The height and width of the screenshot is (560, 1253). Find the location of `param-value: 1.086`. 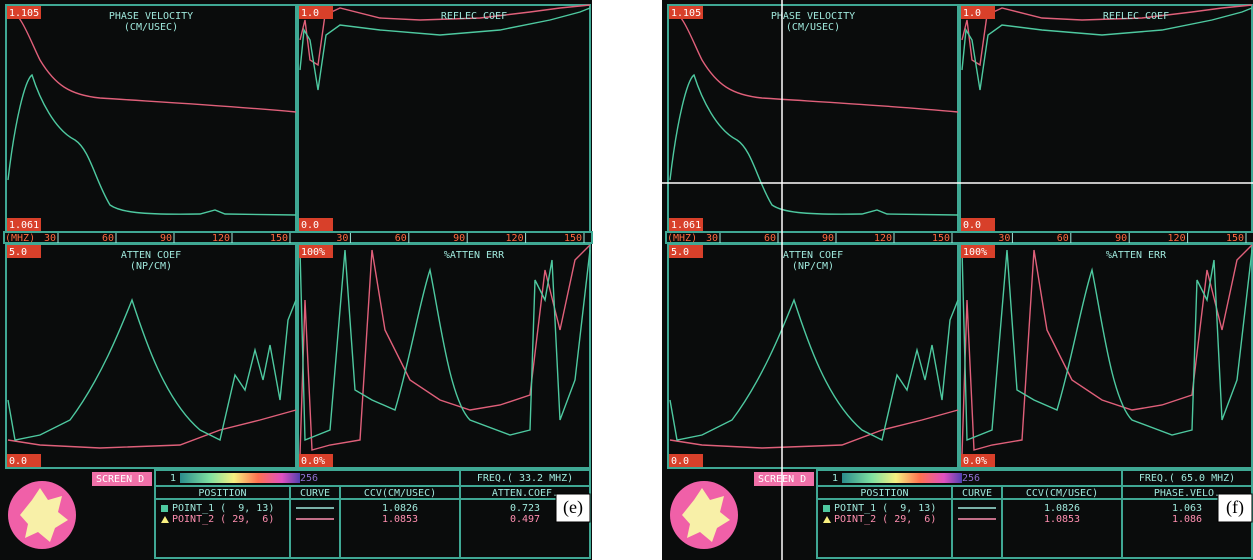

param-value: 1.086 is located at coordinates (1187, 519).